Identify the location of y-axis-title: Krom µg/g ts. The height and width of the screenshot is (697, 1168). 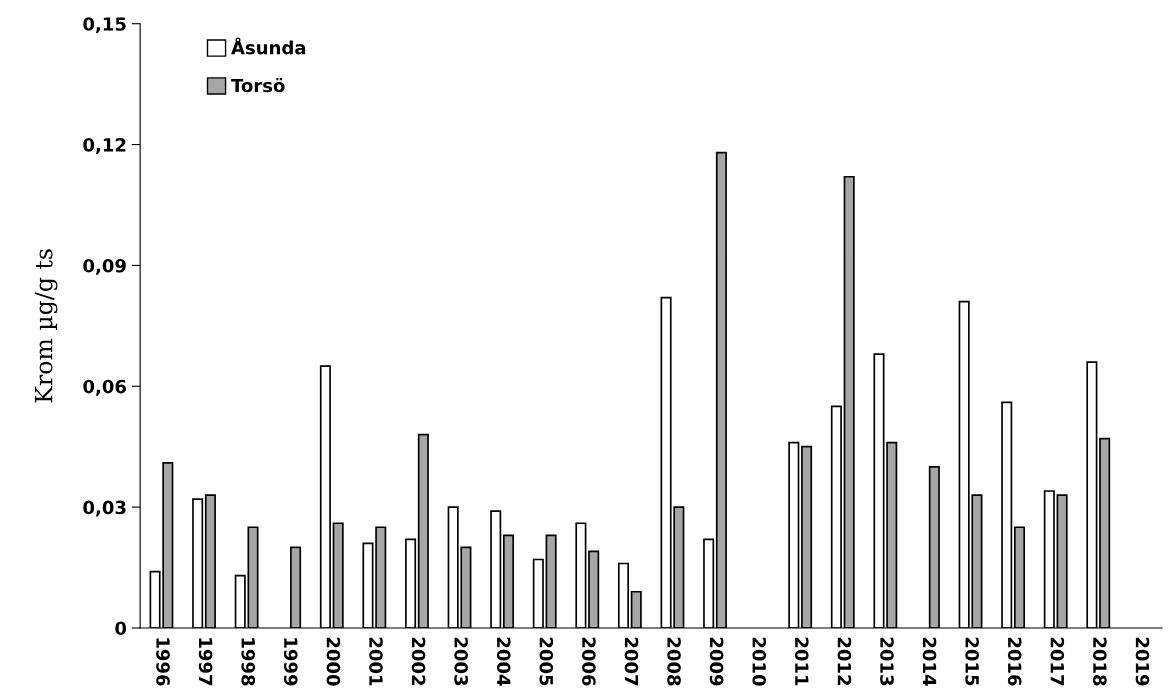
(46, 326).